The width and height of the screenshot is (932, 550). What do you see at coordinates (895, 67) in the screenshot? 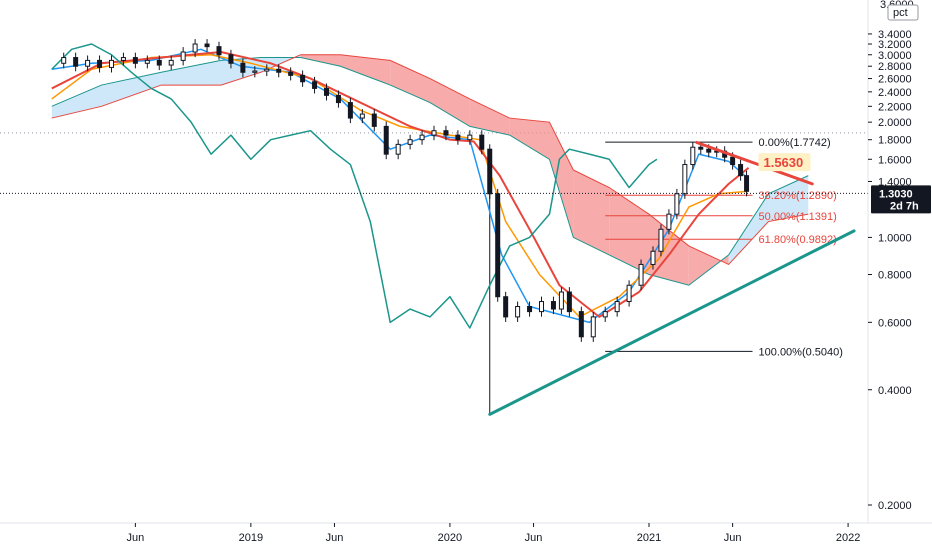
I see `y-tick-label: 2.8000` at bounding box center [895, 67].